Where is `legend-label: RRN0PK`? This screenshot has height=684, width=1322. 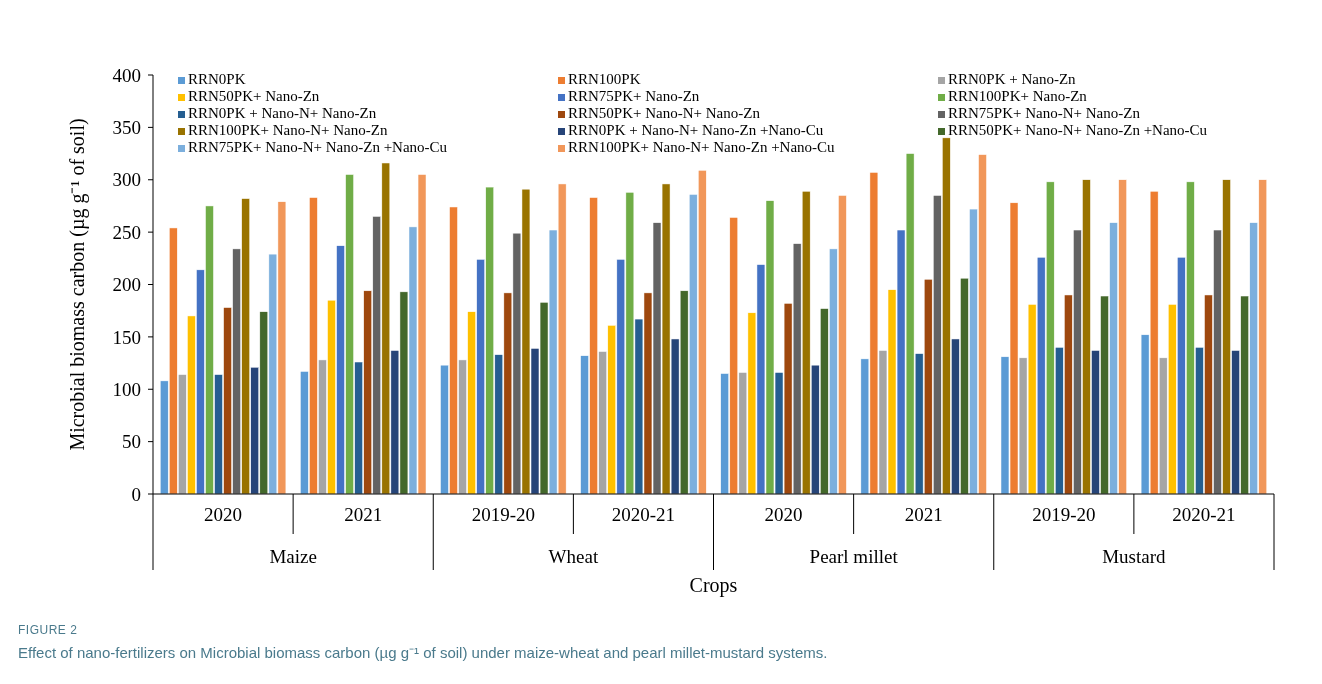 legend-label: RRN0PK is located at coordinates (217, 79).